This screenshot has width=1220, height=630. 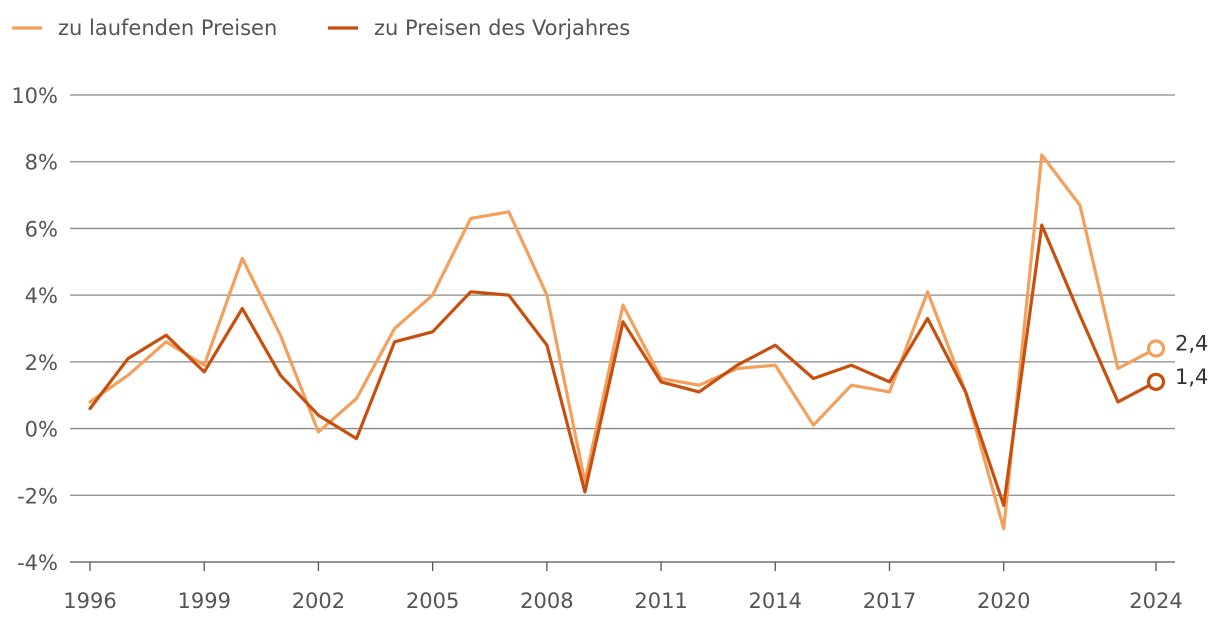 I want to click on end-value-label-2: 1,4, so click(x=1191, y=377).